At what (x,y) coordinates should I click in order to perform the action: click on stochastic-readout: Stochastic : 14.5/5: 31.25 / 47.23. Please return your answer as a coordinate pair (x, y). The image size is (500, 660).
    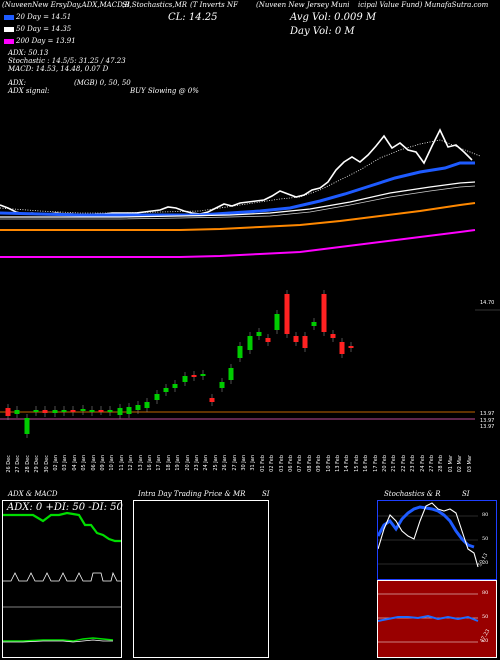
    Looking at the image, I should click on (67, 61).